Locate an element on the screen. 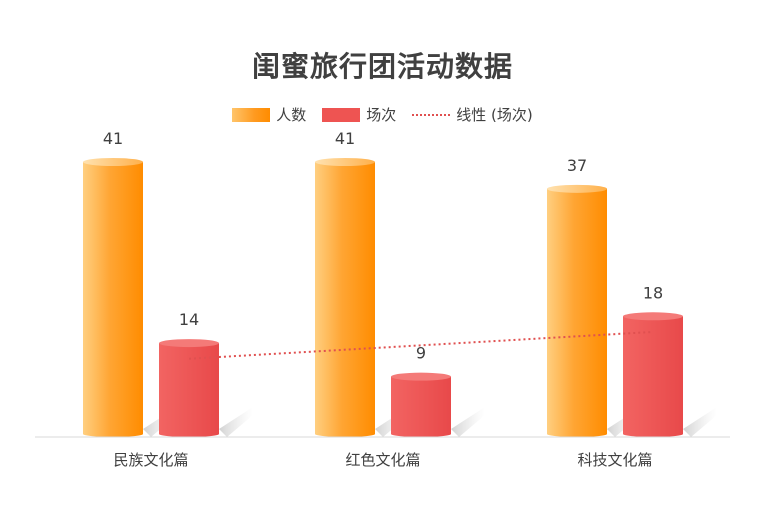  data-label-people-1: 41 is located at coordinates (345, 138).